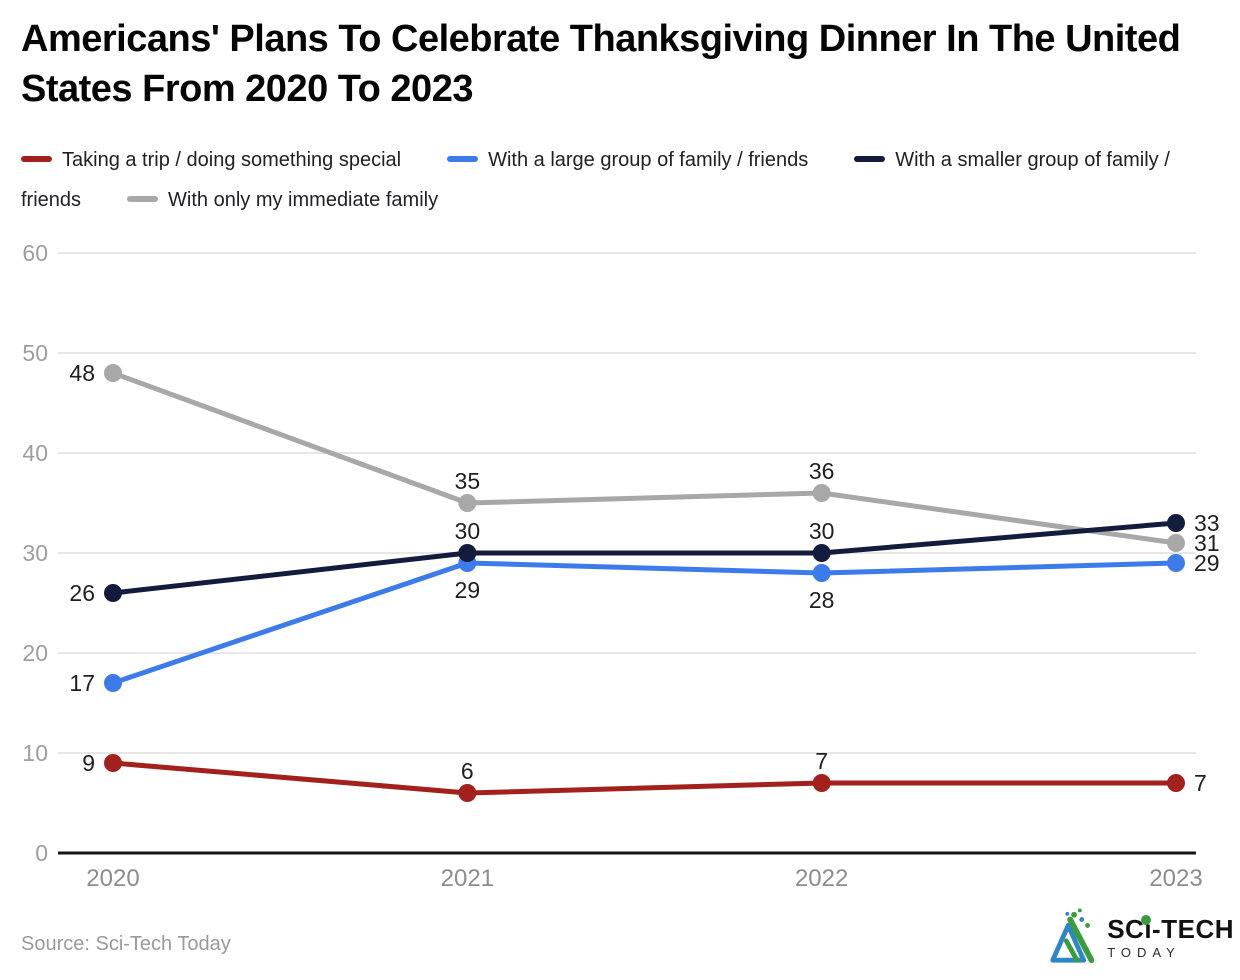 This screenshot has width=1240, height=980. Describe the element at coordinates (1207, 543) in the screenshot. I see `data-label: 31` at that location.